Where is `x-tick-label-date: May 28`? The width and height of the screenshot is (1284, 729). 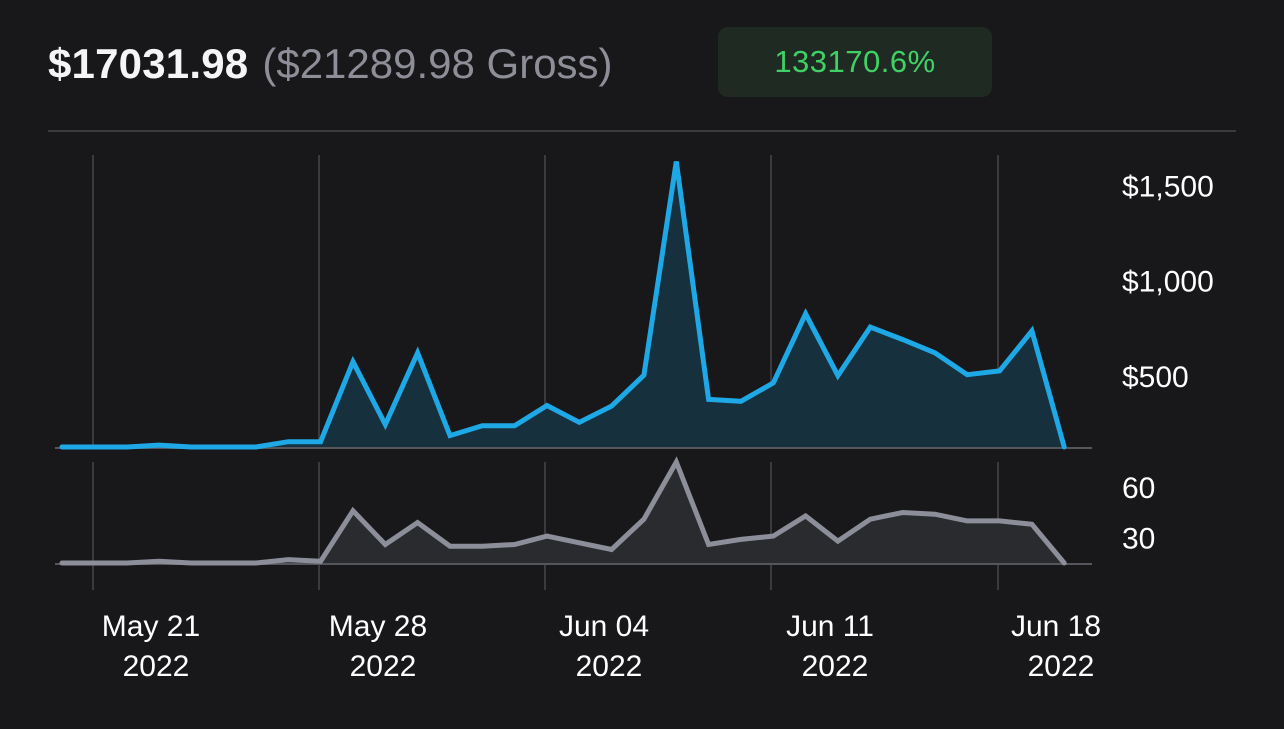
x-tick-label-date: May 28 is located at coordinates (378, 626).